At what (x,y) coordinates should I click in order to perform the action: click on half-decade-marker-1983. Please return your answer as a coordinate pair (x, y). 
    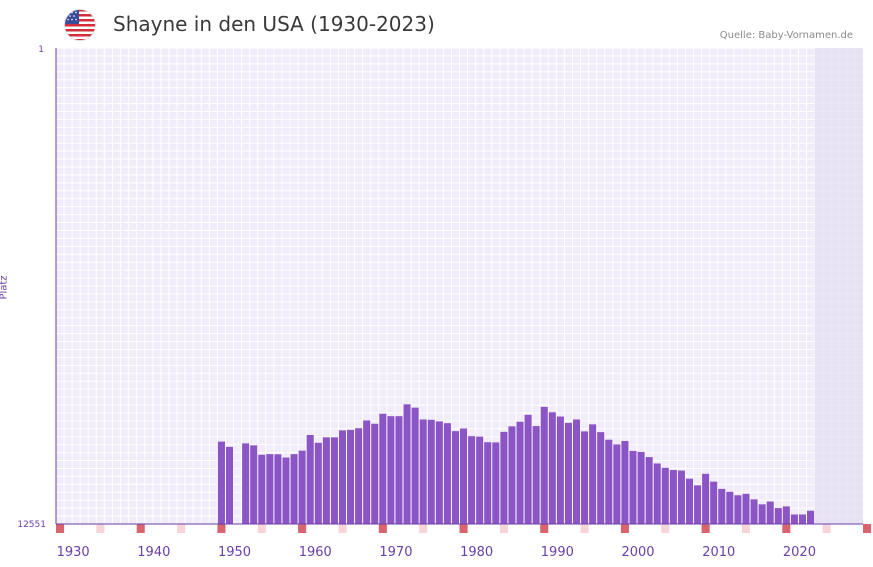
    Looking at the image, I should click on (503, 528).